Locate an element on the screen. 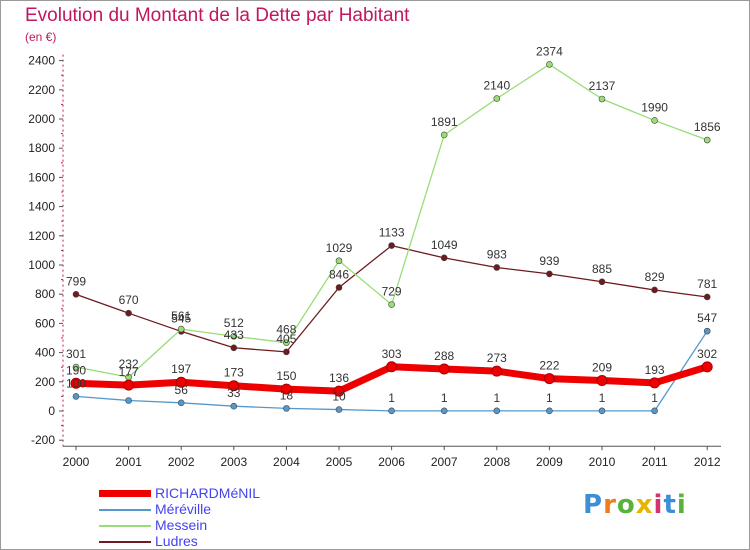  x-tick-label: 2001 is located at coordinates (128, 462).